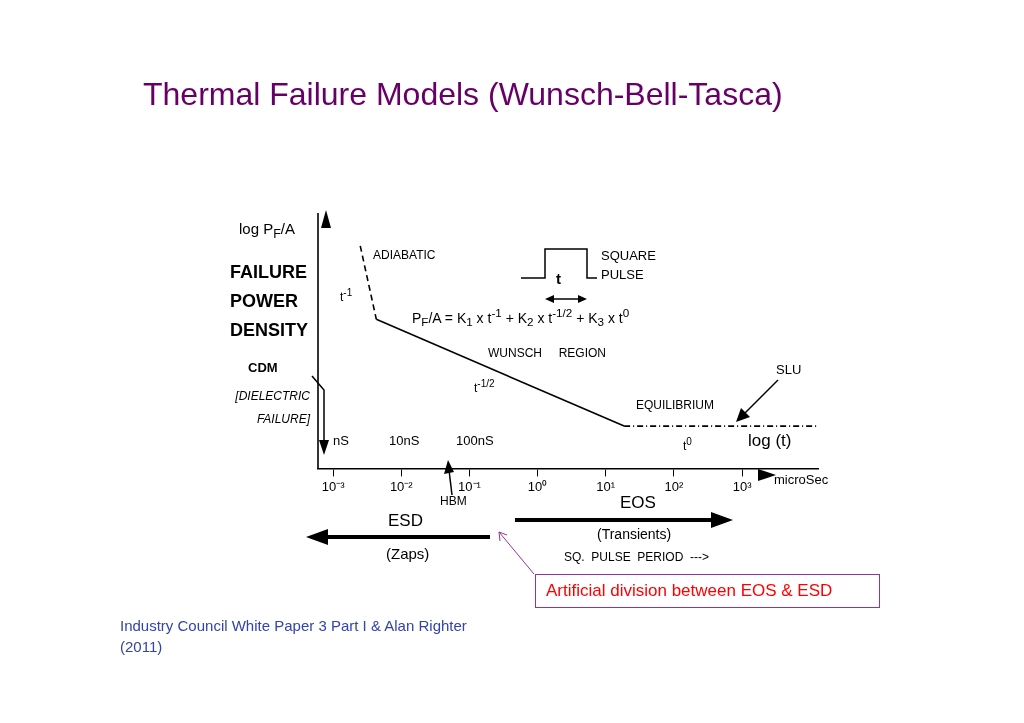  Describe the element at coordinates (606, 486) in the screenshot. I see `x-tick-label: 10¹` at that location.